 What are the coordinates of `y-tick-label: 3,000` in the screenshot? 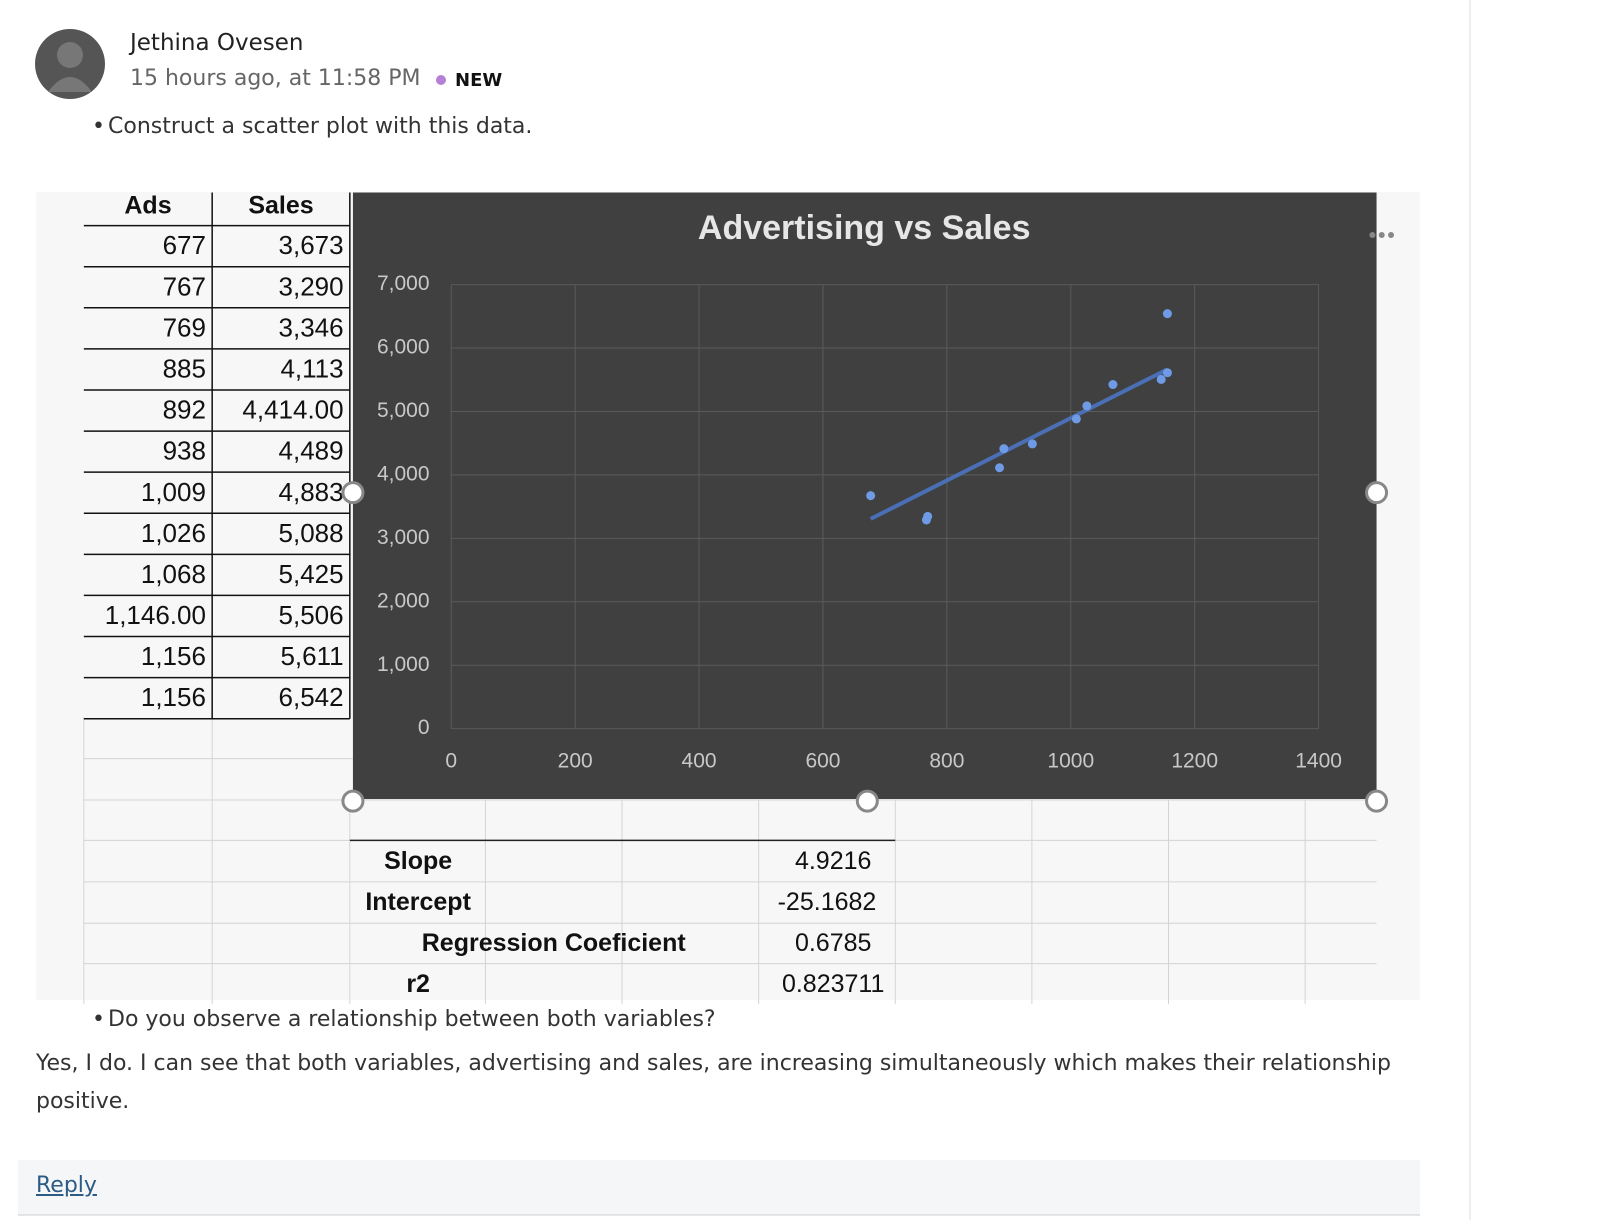 It's located at (403, 537).